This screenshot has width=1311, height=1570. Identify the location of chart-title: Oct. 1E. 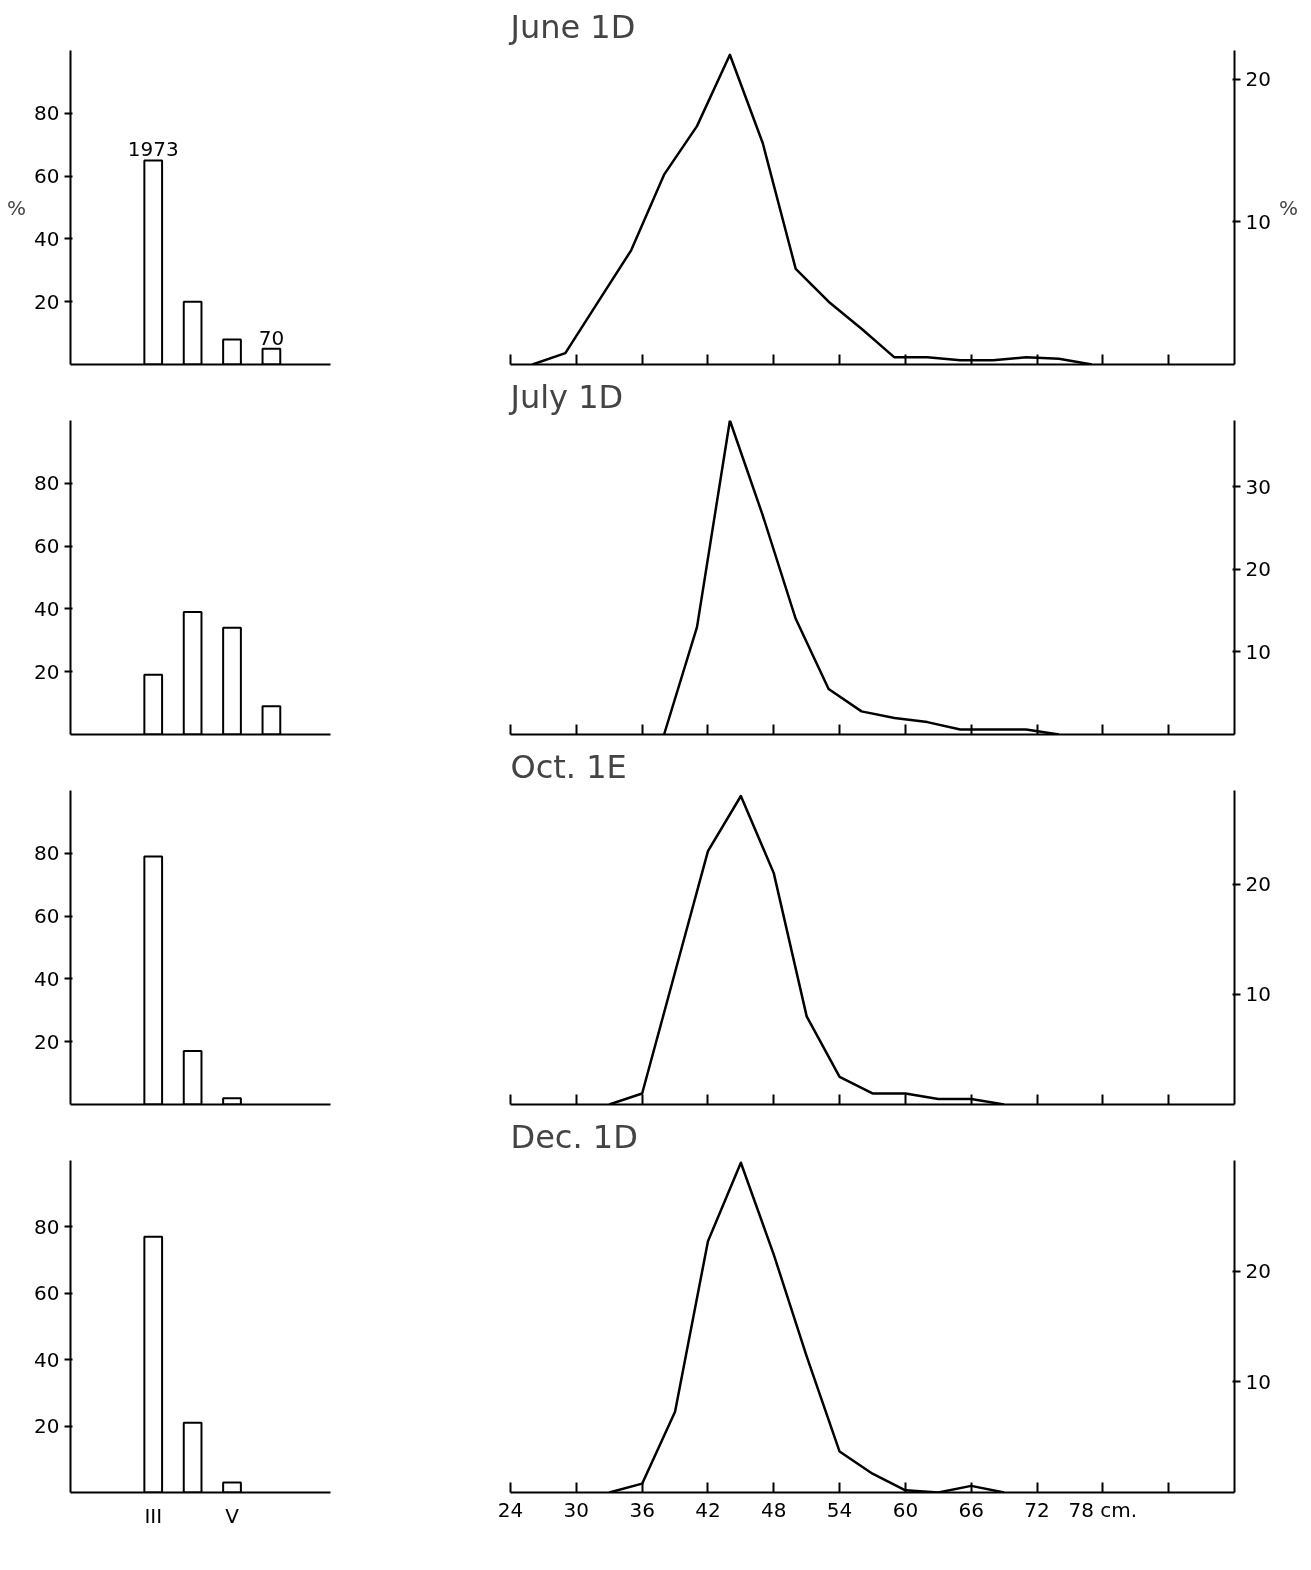
(568, 766).